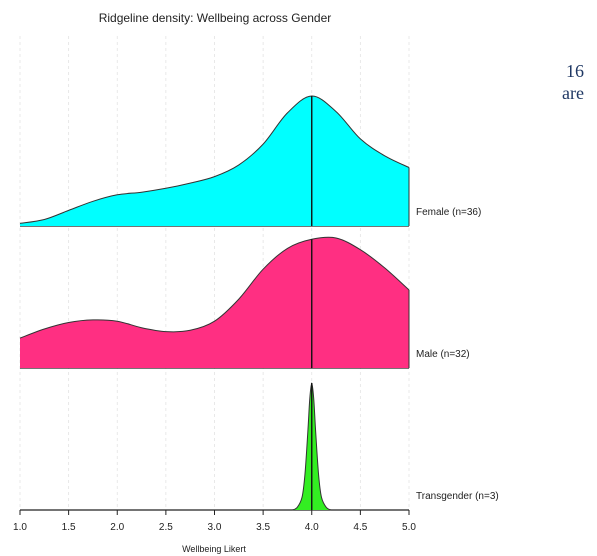 The width and height of the screenshot is (597, 556). I want to click on x-tick-label-4: 3.0, so click(215, 527).